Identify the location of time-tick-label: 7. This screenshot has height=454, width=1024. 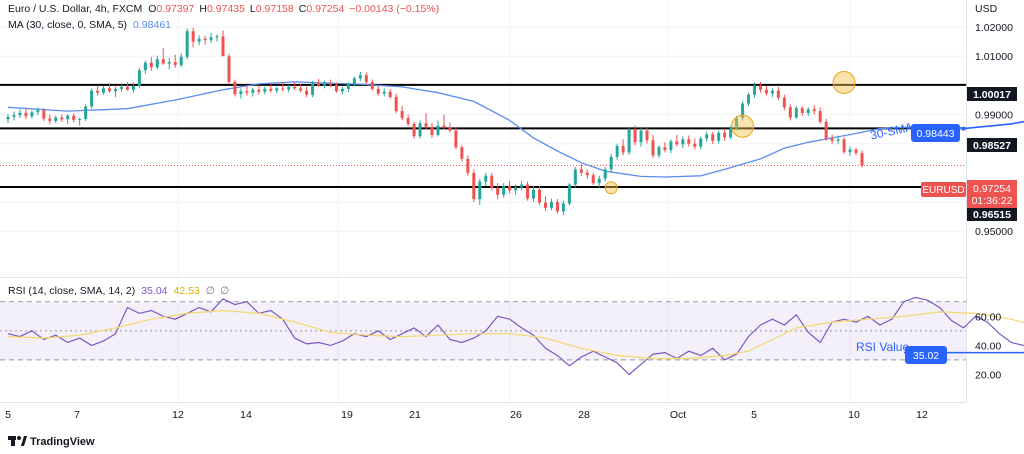
(77, 415).